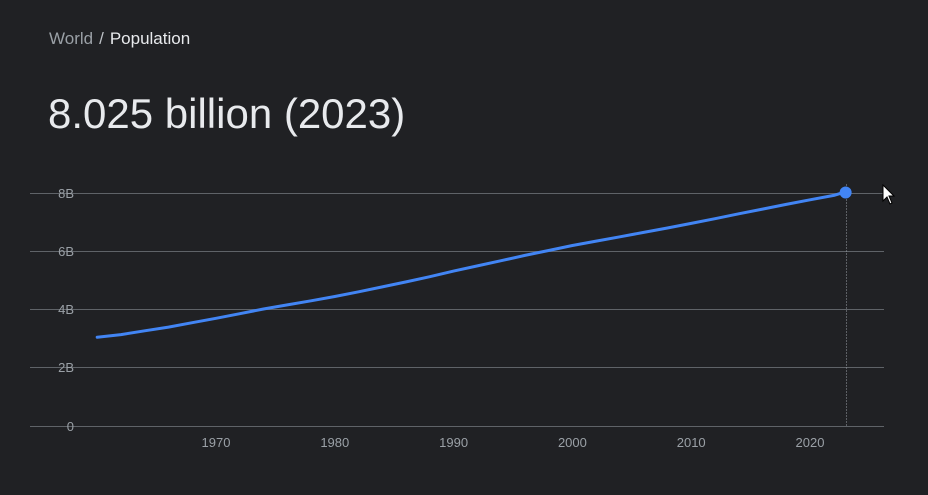 The width and height of the screenshot is (928, 495). I want to click on breadcrumb-world-link: World, so click(71, 38).